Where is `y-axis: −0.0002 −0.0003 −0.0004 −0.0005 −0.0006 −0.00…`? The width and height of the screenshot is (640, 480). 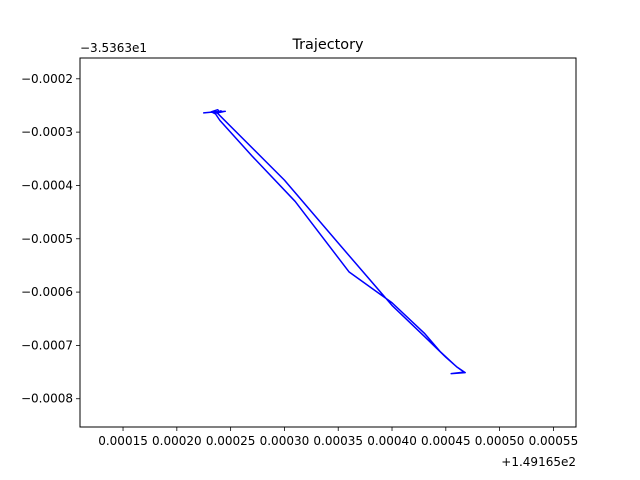
y-axis: −0.0002 −0.0003 −0.0004 −0.0005 −0.0006 −0.00… is located at coordinates (50, 239).